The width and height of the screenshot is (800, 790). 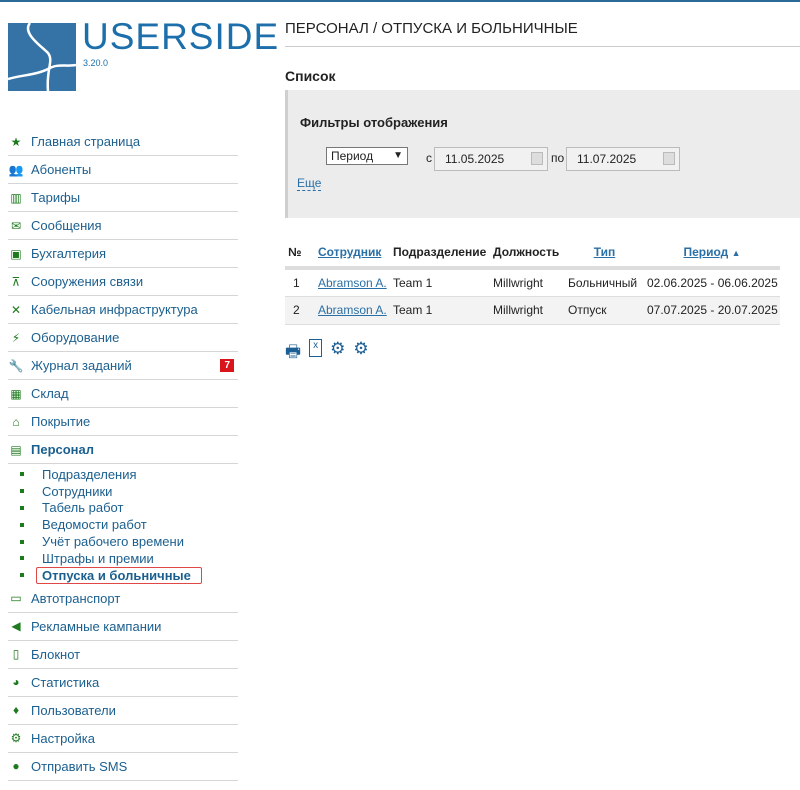 What do you see at coordinates (712, 282) in the screenshot?
I see `cell: 02.06.2025 - 06.06.2025` at bounding box center [712, 282].